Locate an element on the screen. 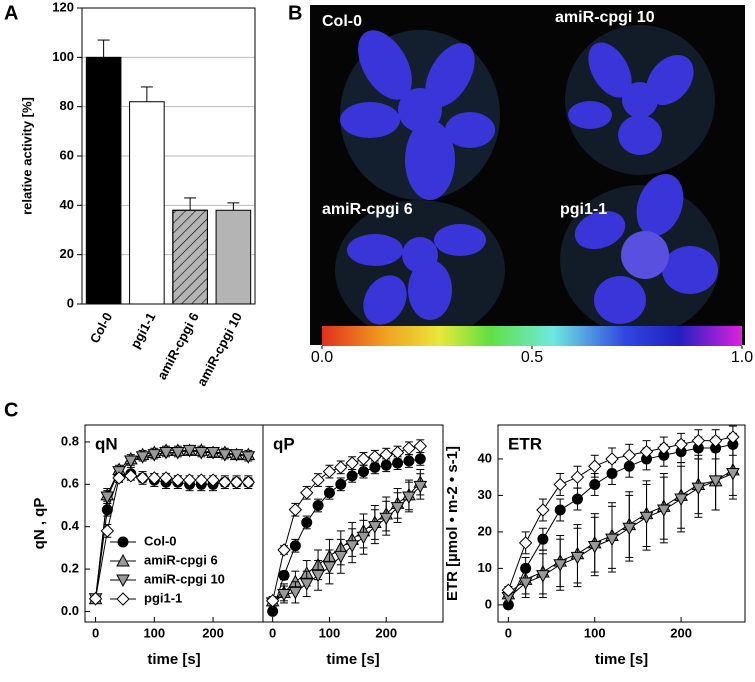 This screenshot has height=682, width=755. panel-label: A is located at coordinates (11, 13).